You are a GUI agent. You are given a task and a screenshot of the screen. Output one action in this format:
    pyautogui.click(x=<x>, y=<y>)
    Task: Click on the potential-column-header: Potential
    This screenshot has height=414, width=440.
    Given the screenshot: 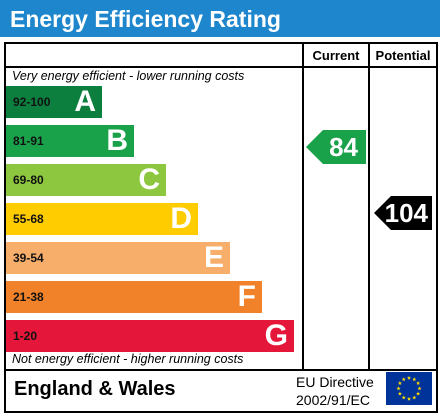 What is the action you would take?
    pyautogui.click(x=403, y=55)
    